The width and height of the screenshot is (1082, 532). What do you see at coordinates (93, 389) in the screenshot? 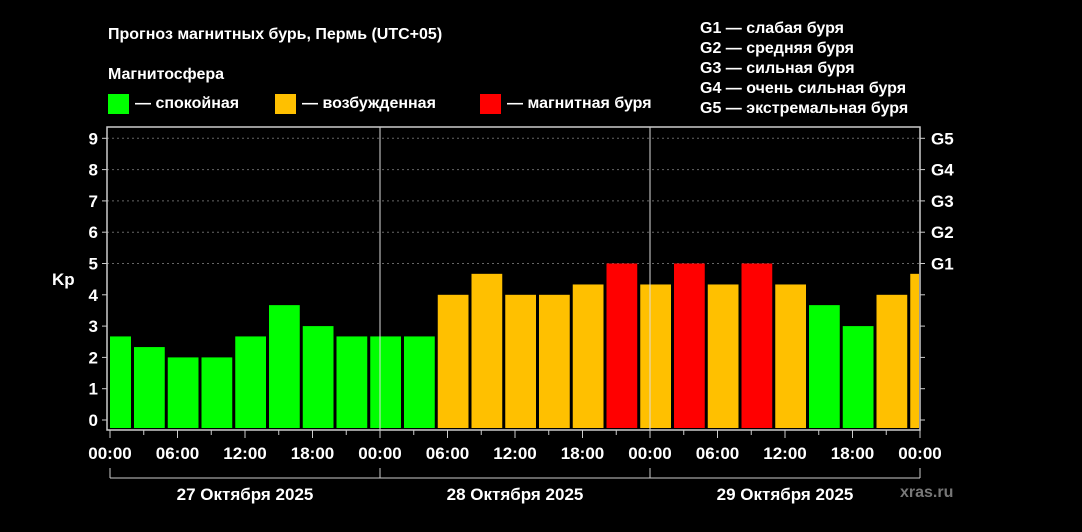
I see `y-tick-label: 1` at bounding box center [93, 389].